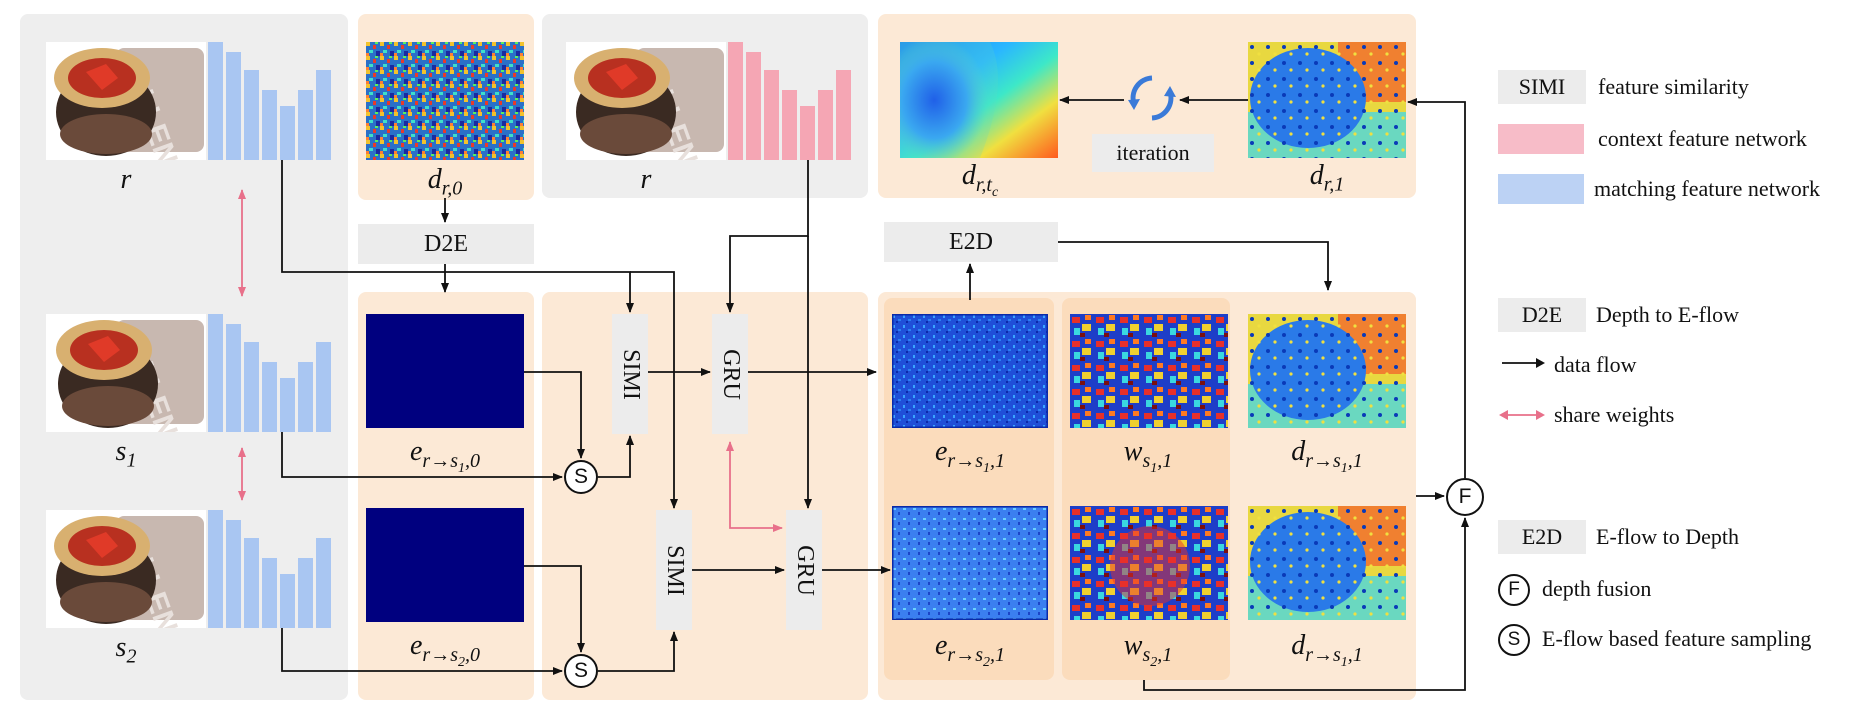 The width and height of the screenshot is (1872, 712). What do you see at coordinates (446, 244) in the screenshot?
I see `d2e-block: D2E` at bounding box center [446, 244].